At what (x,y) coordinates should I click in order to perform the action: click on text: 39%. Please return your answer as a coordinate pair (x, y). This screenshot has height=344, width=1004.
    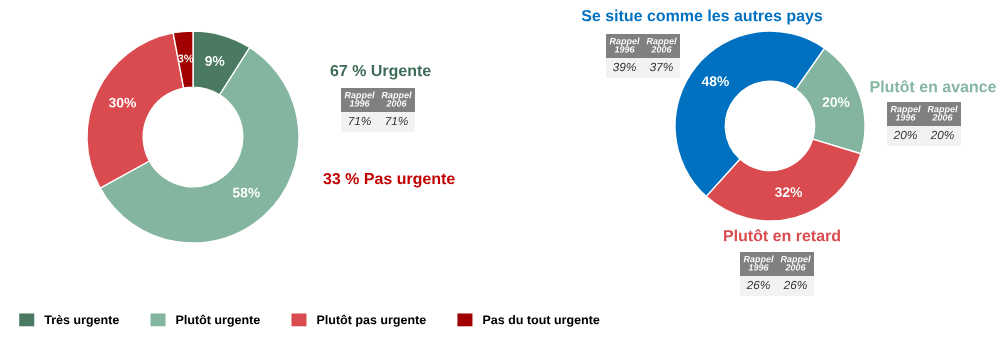
    Looking at the image, I should click on (624, 67).